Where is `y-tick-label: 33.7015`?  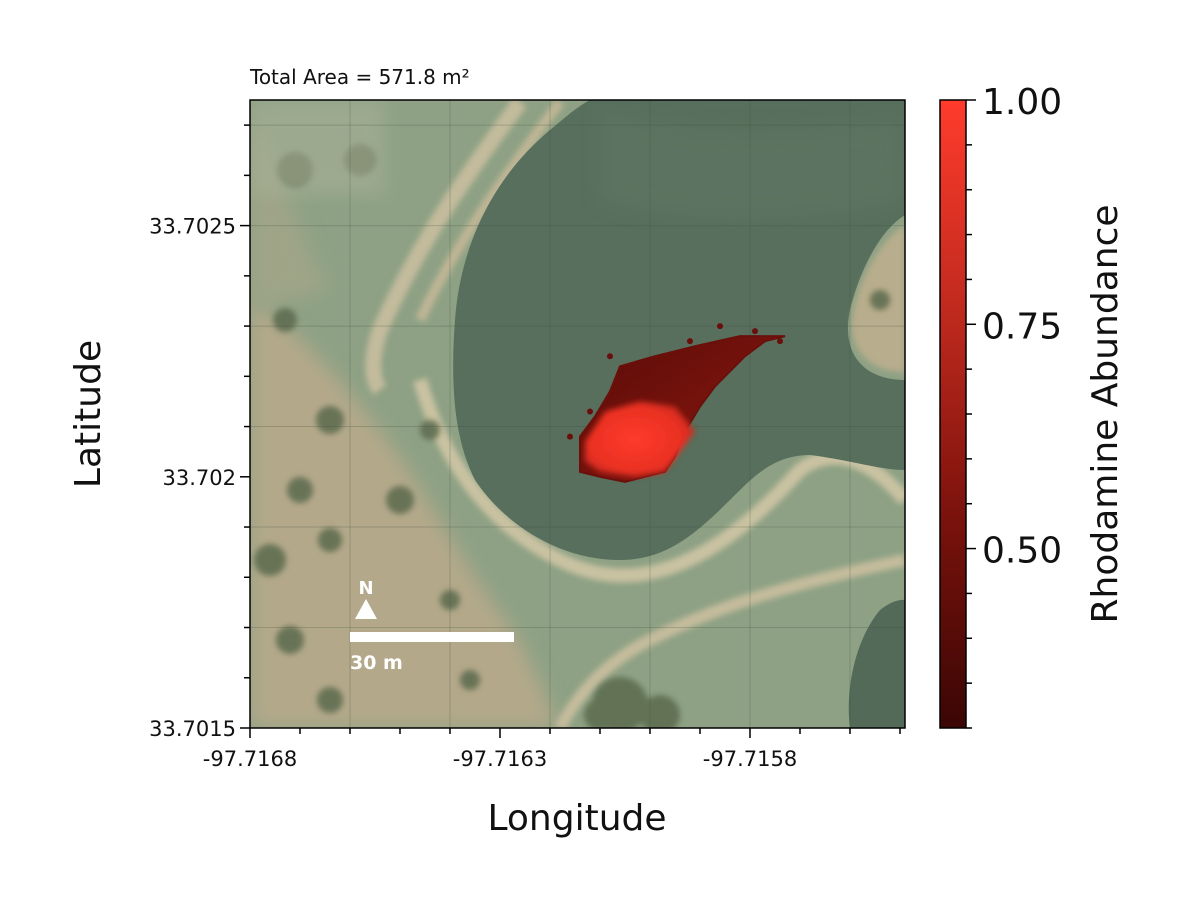 y-tick-label: 33.7015 is located at coordinates (192, 729).